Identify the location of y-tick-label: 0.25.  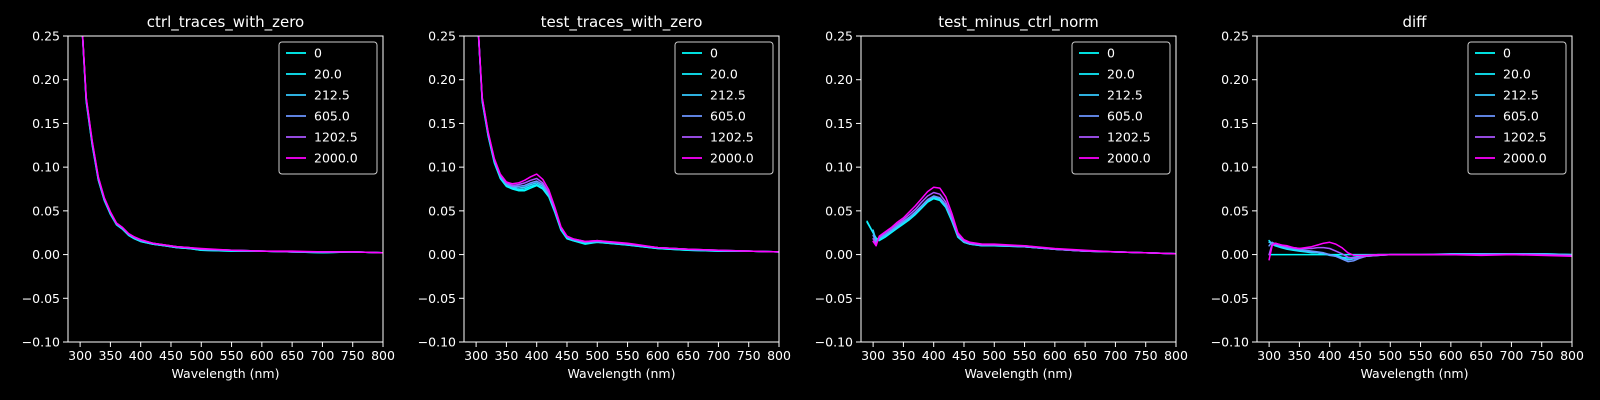
(1235, 36).